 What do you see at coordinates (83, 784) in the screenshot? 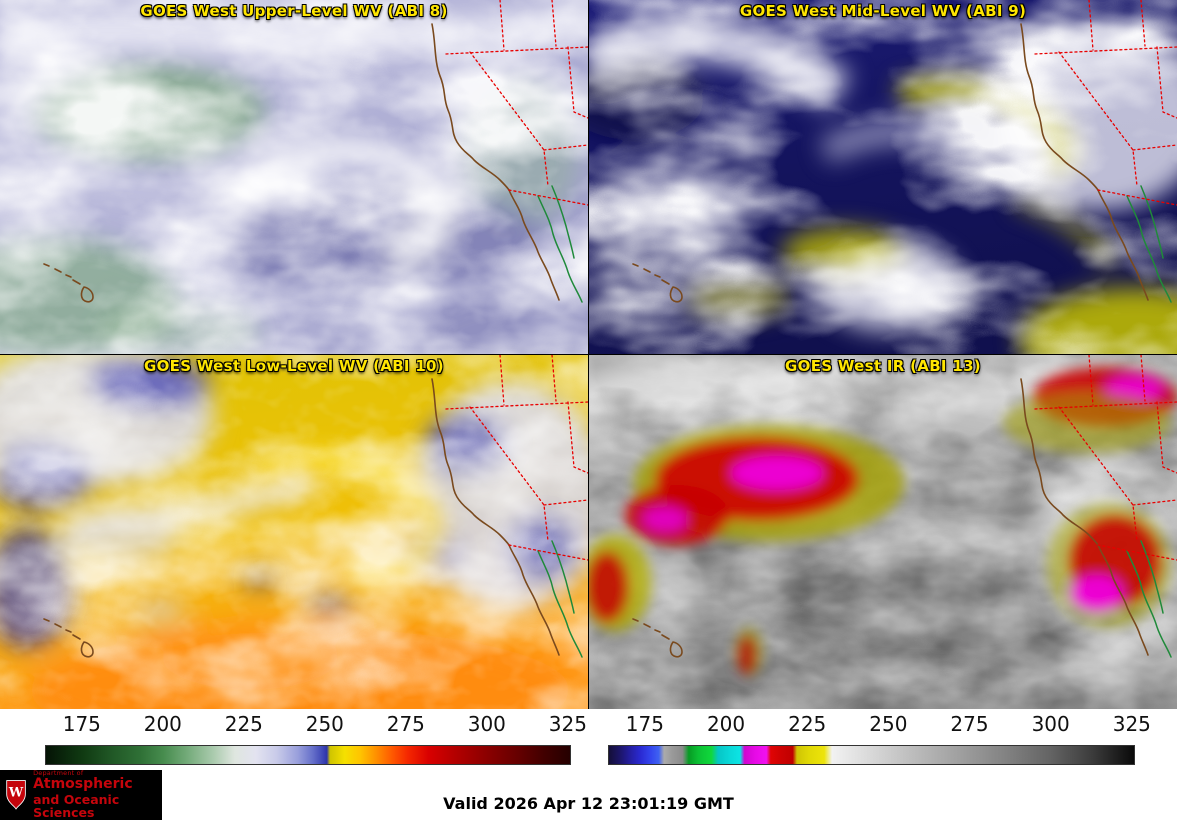
I see `logo-line1: Atmospheric` at bounding box center [83, 784].